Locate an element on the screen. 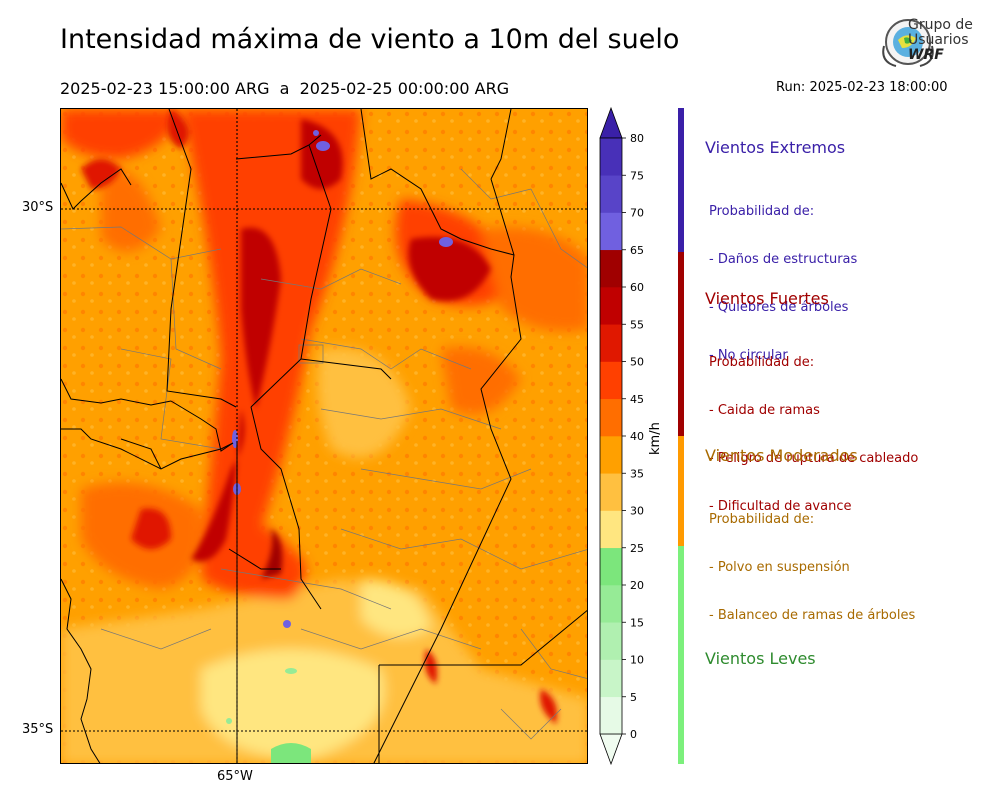 Image resolution: width=1000 pixels, height=800 pixels. category-item: - Quiebres de árboles is located at coordinates (779, 307).